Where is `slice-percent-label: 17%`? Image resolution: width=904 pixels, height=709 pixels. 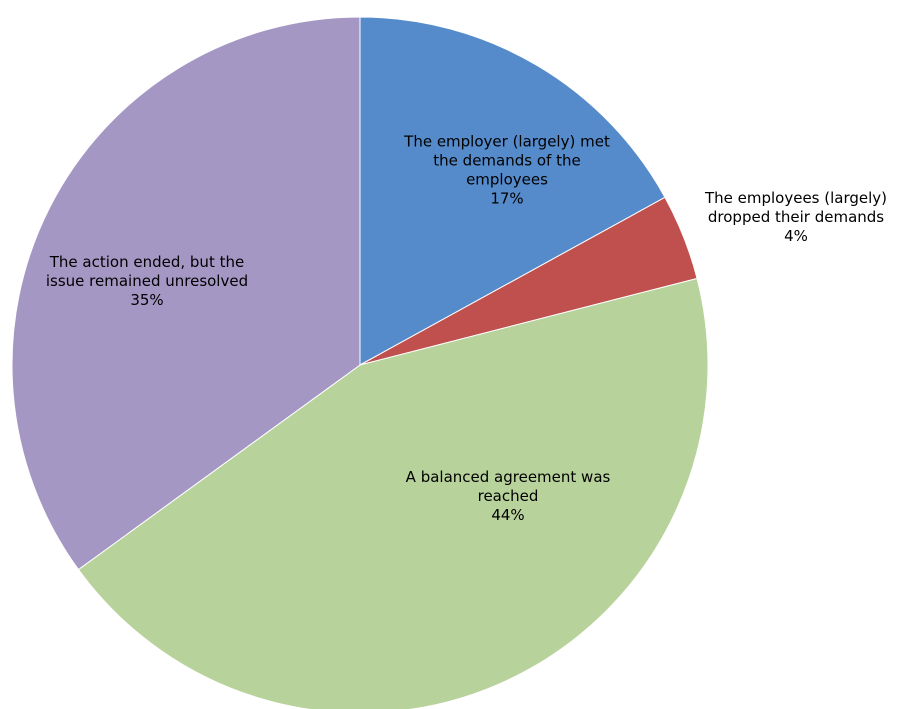
slice-percent-label: 17% is located at coordinates (506, 199).